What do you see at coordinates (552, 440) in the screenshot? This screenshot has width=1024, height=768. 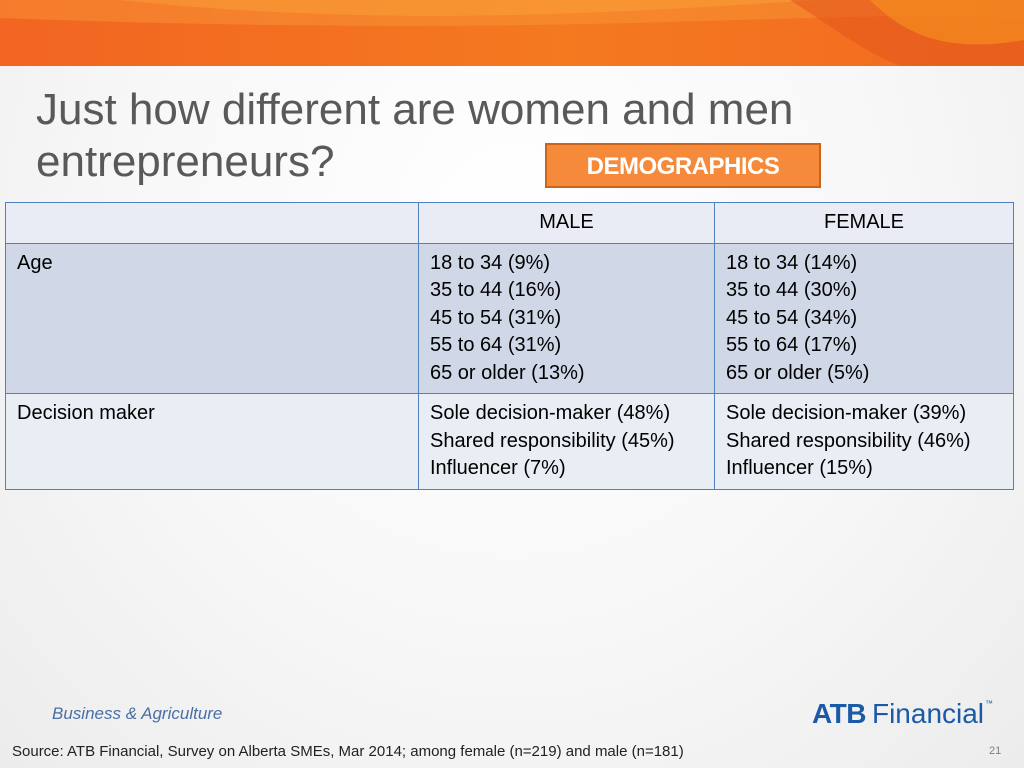 I see `list-item: Shared responsibility (45%)` at bounding box center [552, 440].